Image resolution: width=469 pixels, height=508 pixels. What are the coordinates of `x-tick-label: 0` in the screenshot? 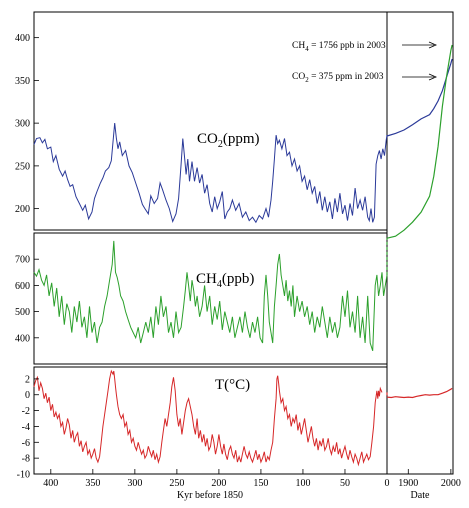 It's located at (387, 483).